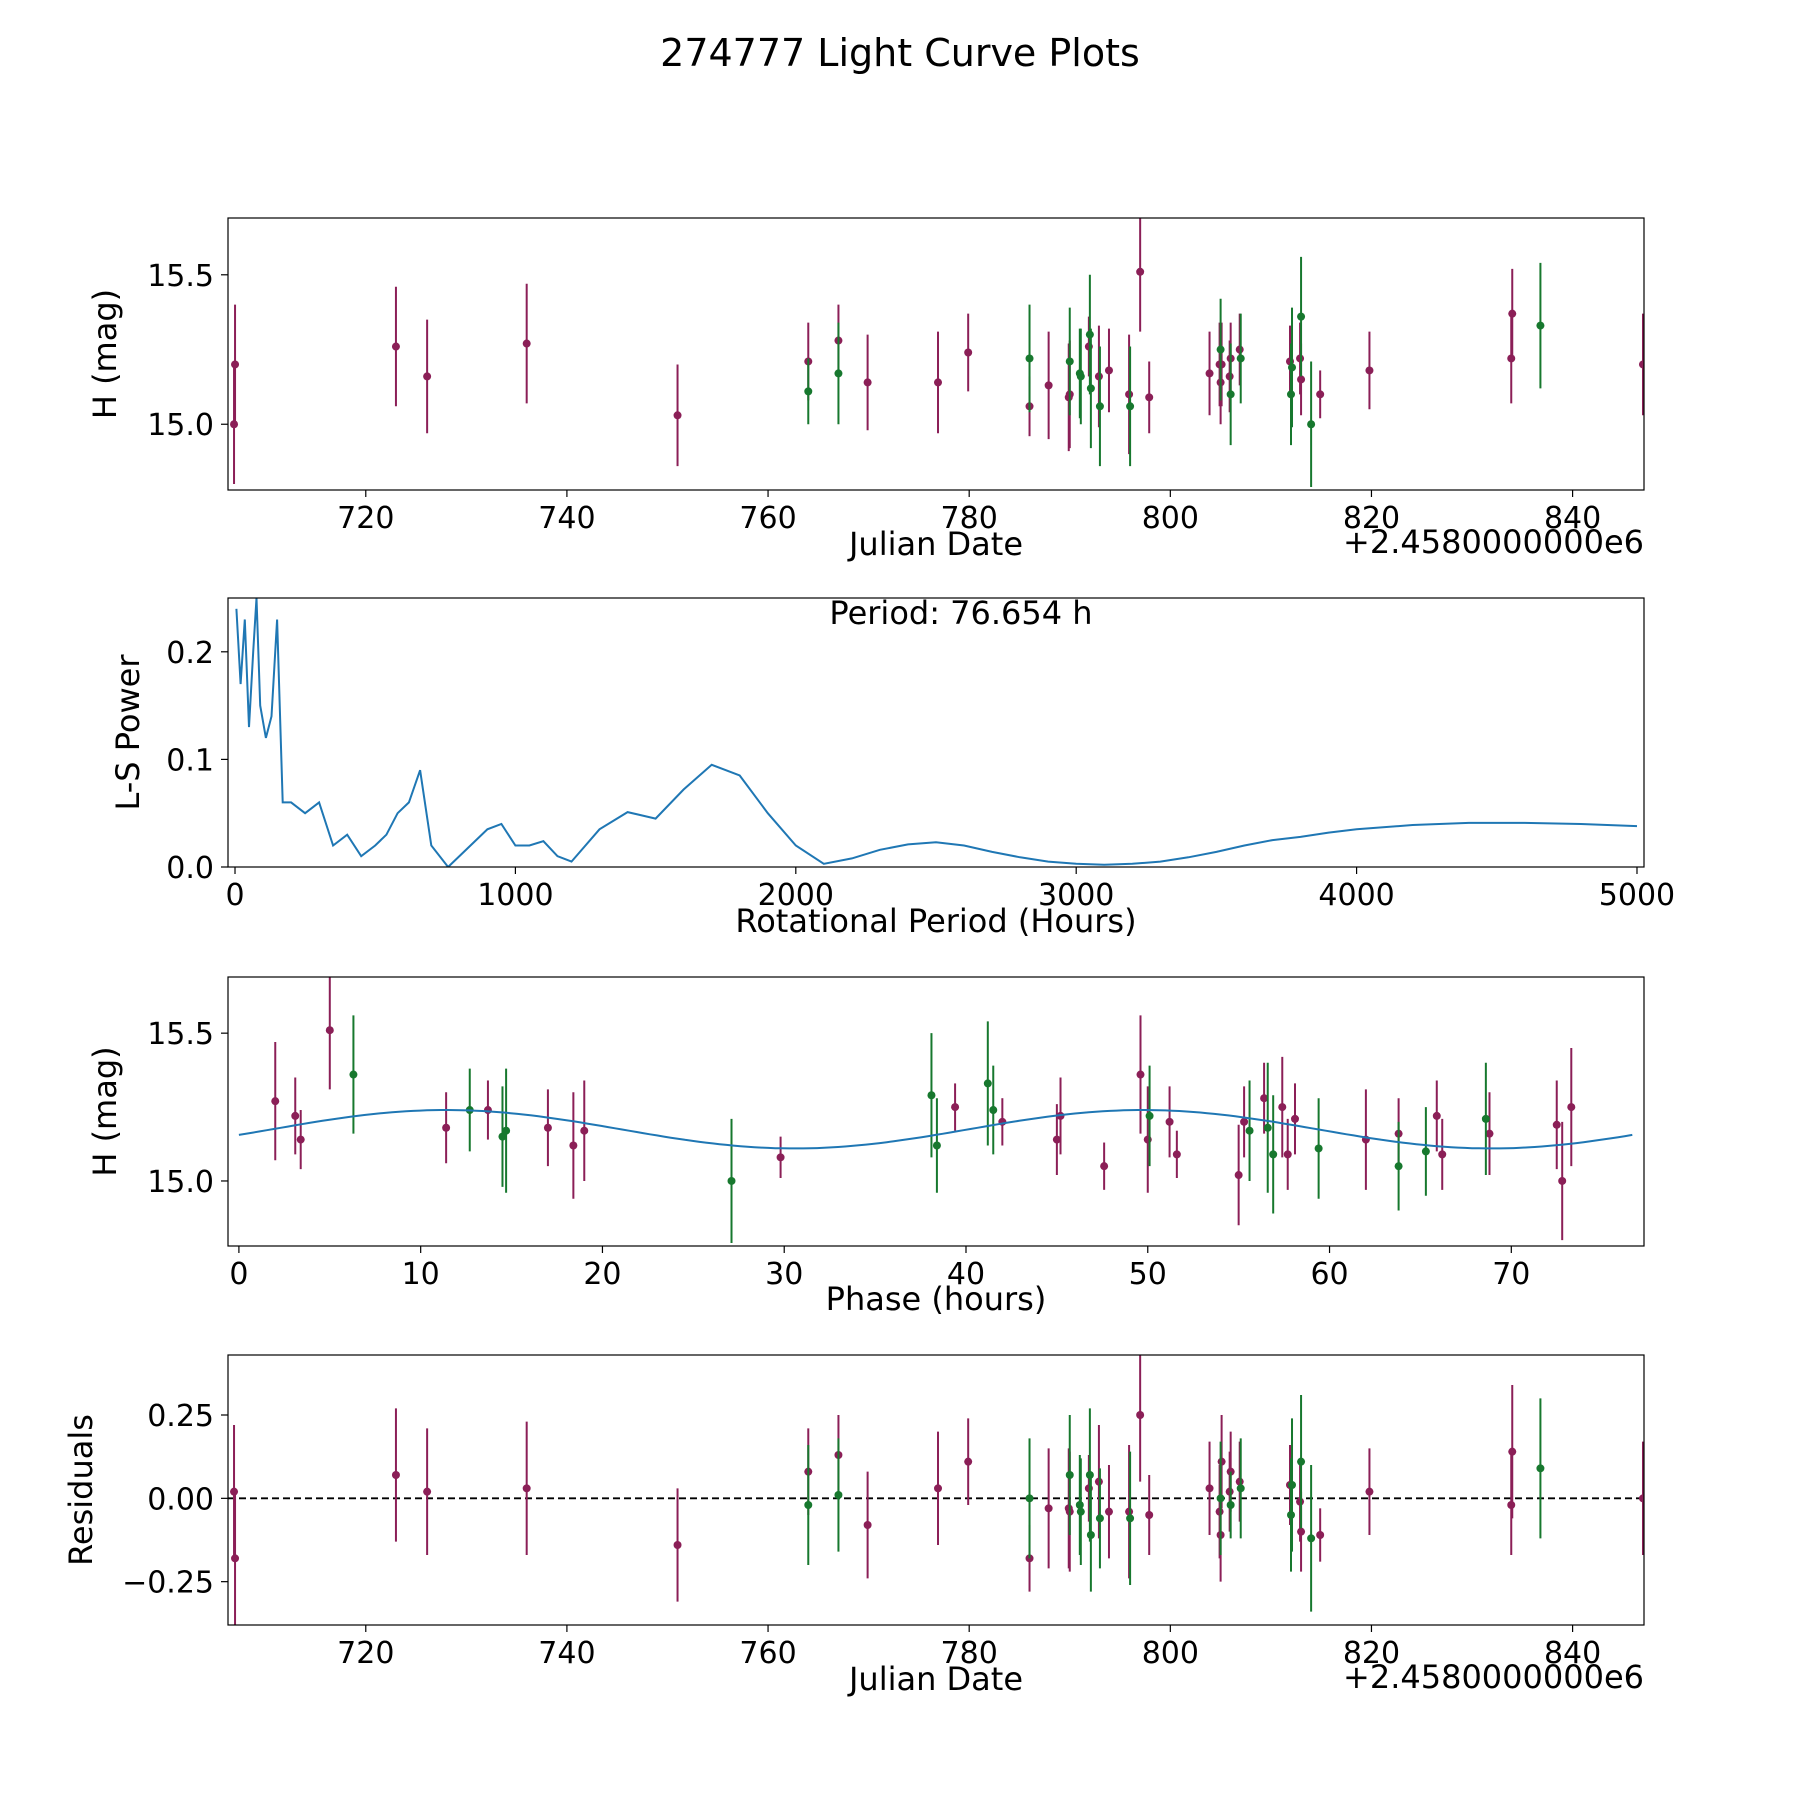  Describe the element at coordinates (566, 518) in the screenshot. I see `light-curve-xtick-label: 740` at that location.